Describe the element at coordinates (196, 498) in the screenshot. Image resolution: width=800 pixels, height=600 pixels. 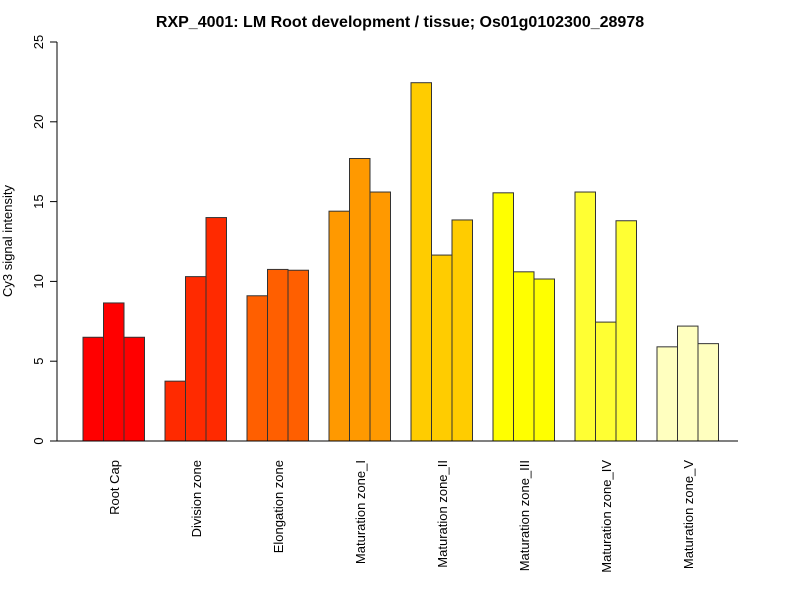
I see `category-label: Division zone` at that location.